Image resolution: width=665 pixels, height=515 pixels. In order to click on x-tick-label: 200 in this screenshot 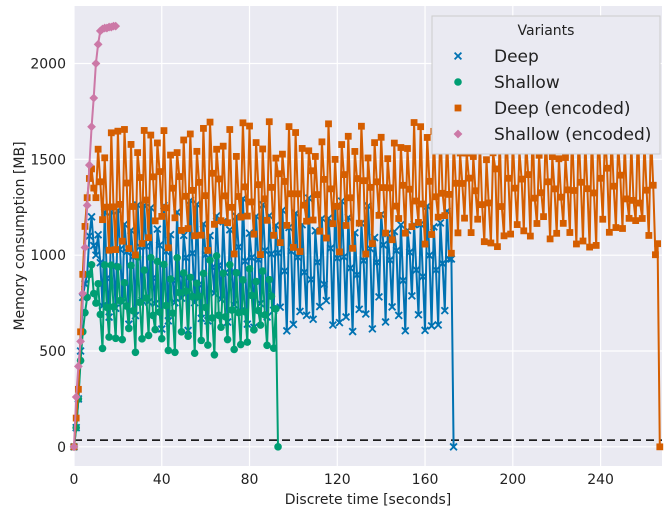, I will do `click(512, 480)`.